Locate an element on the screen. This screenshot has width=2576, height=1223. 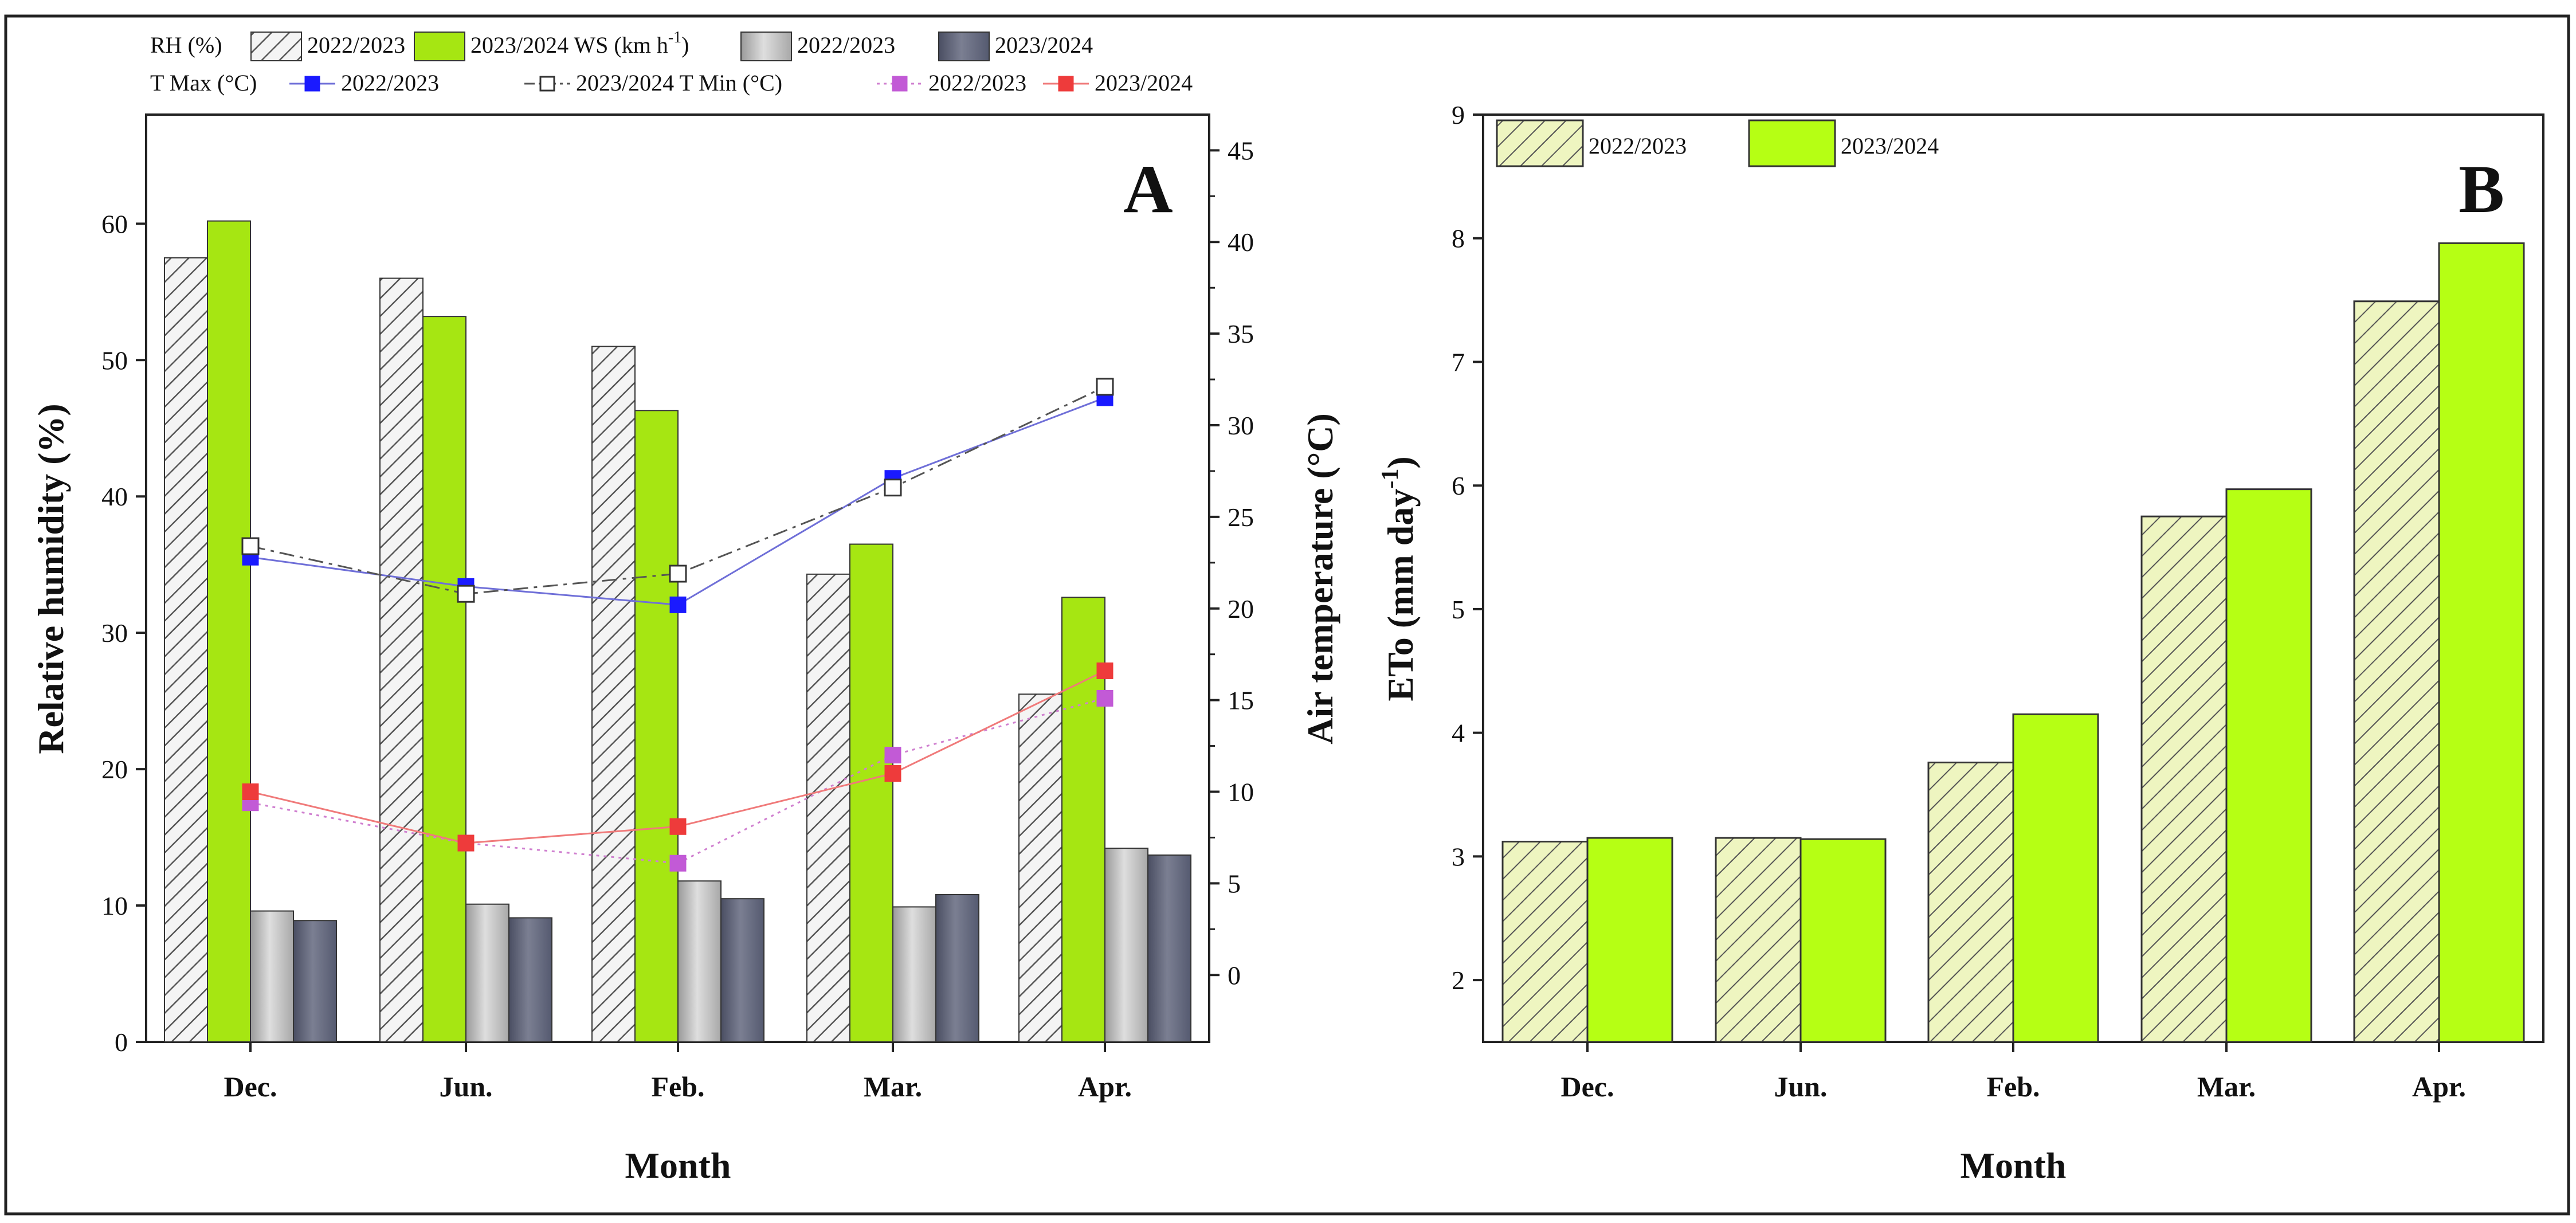
a-y2tick-label-9: 45 is located at coordinates (1241, 150).